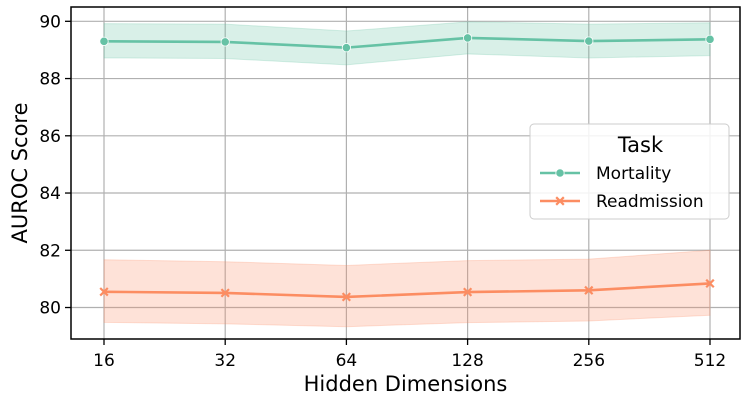  I want to click on y-axis-label: AUROC Score, so click(20, 172).